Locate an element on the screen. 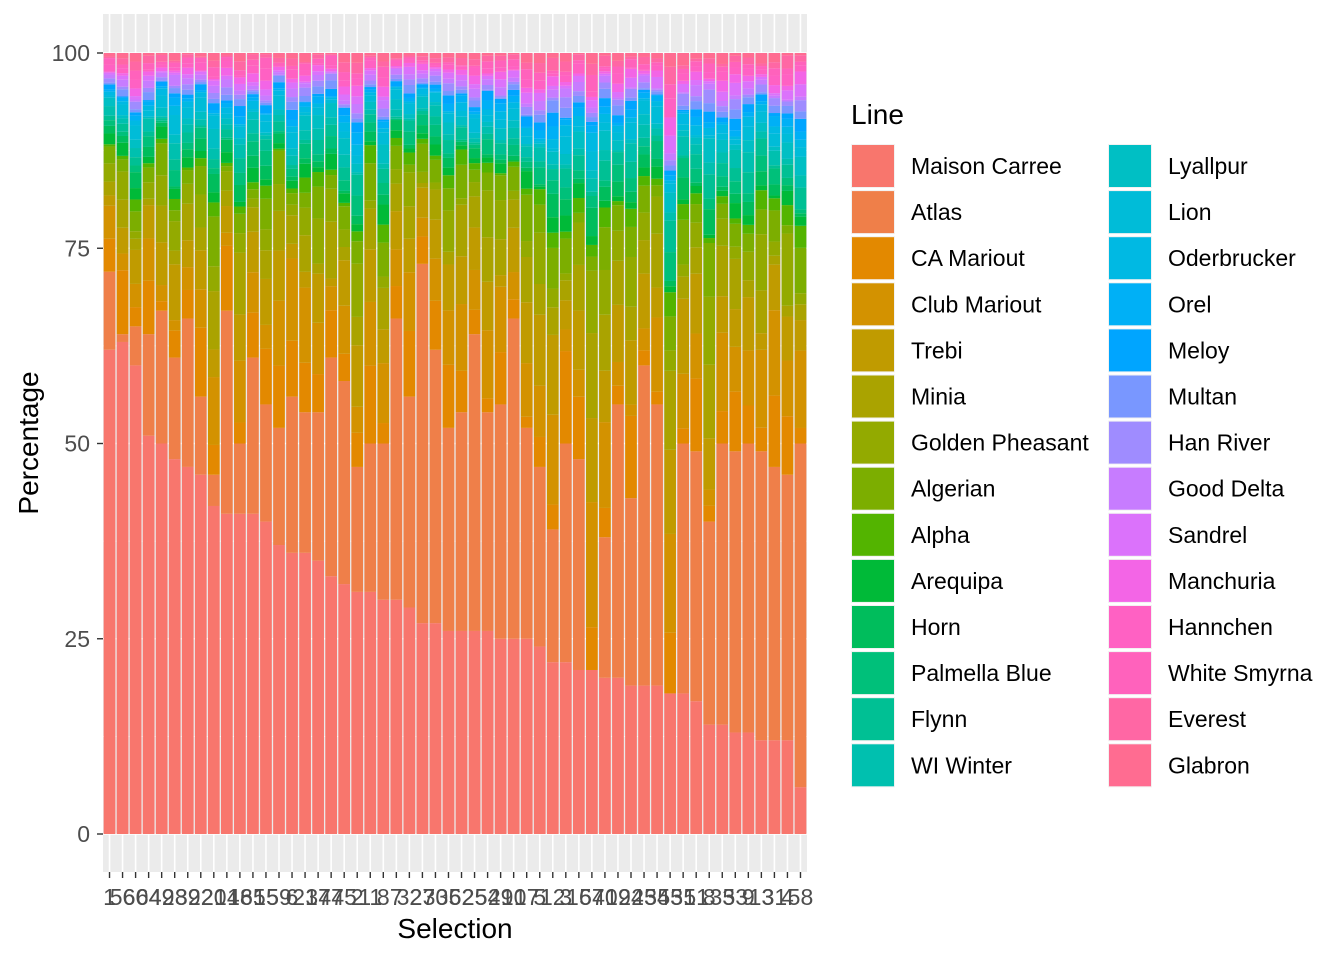  x-tick-label: 64 is located at coordinates (149, 897).